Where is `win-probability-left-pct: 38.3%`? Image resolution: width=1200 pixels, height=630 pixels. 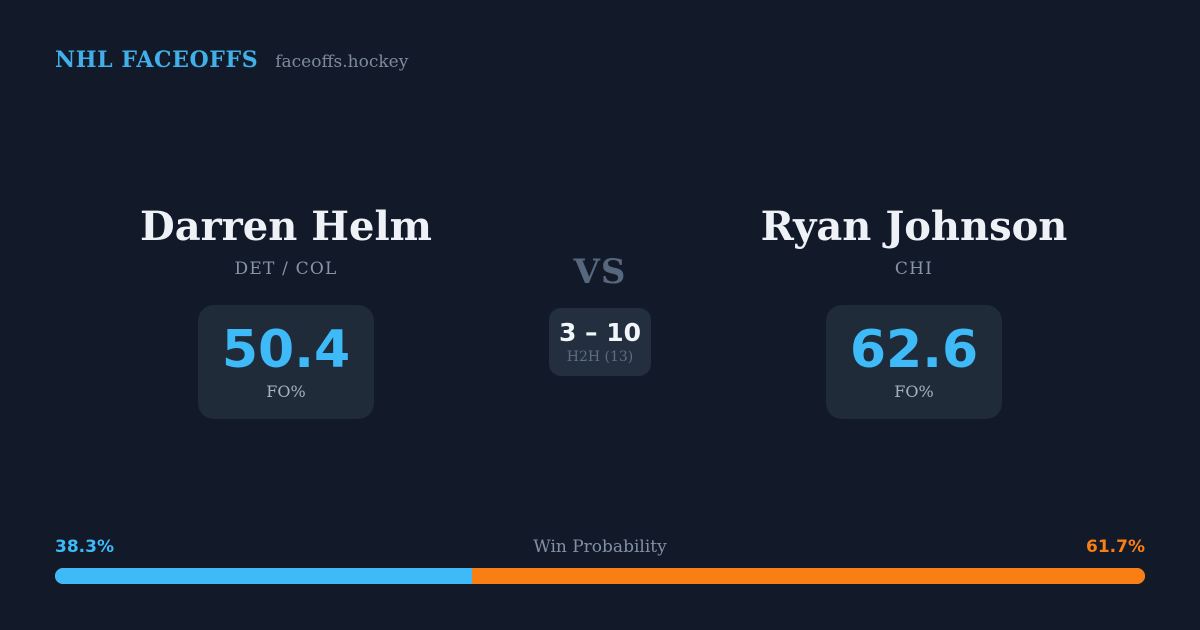 win-probability-left-pct: 38.3% is located at coordinates (84, 547).